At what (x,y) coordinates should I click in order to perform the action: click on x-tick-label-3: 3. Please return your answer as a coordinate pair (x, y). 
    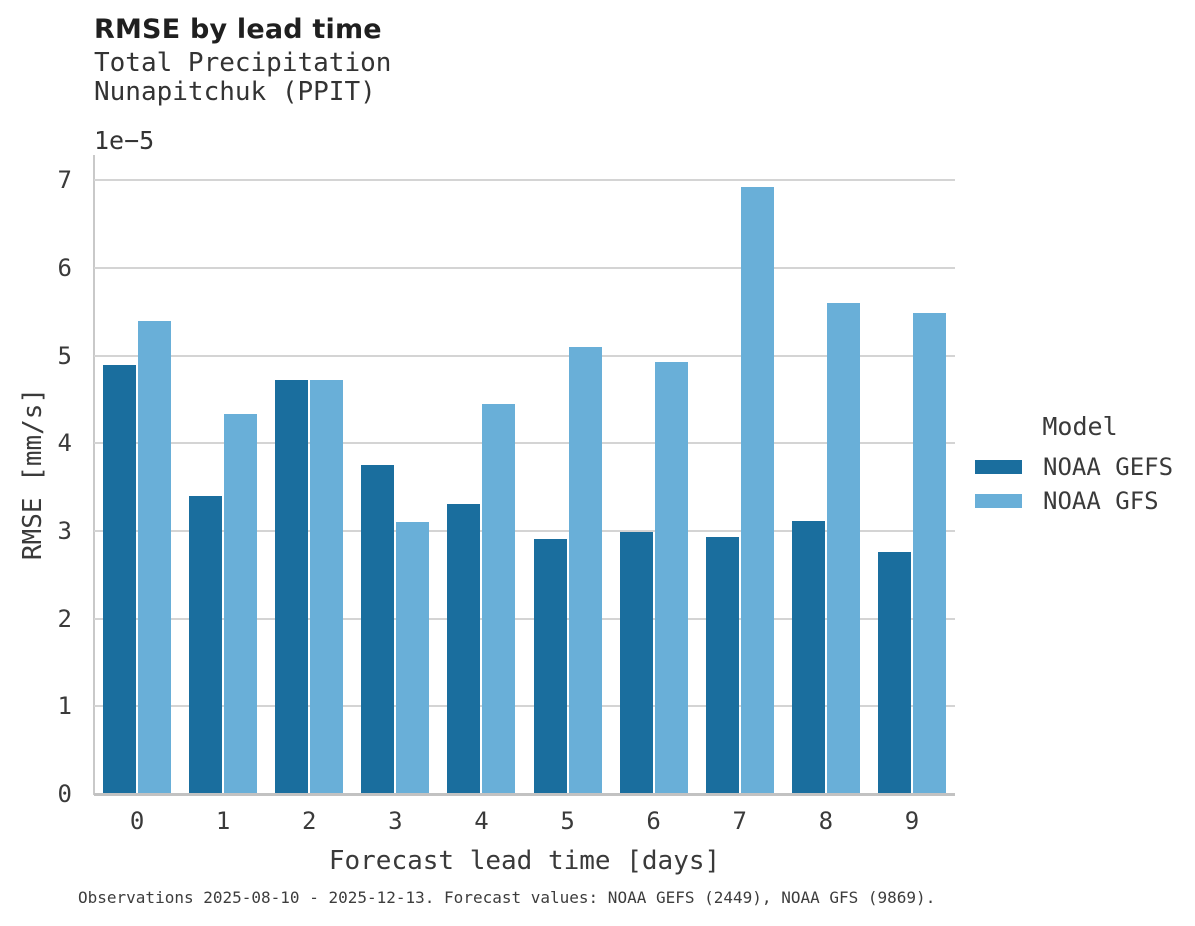
    Looking at the image, I should click on (395, 821).